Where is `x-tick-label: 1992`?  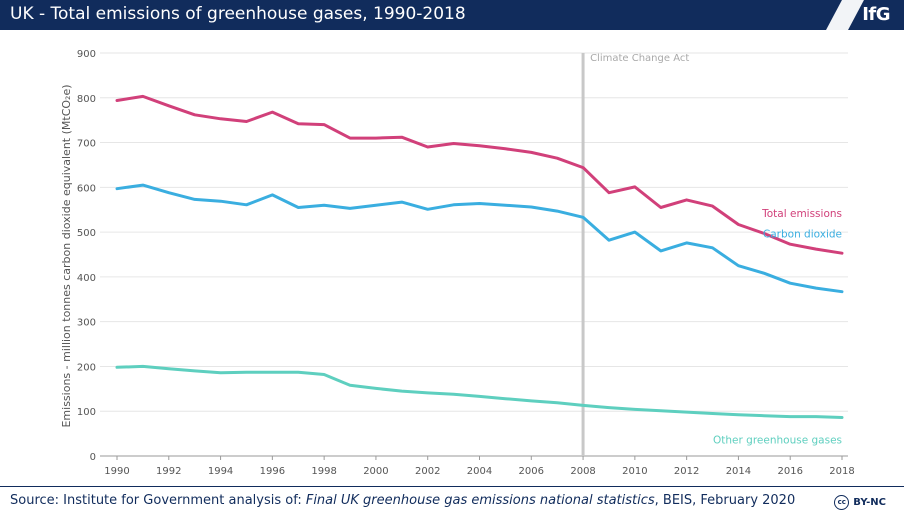 x-tick-label: 1992 is located at coordinates (168, 471).